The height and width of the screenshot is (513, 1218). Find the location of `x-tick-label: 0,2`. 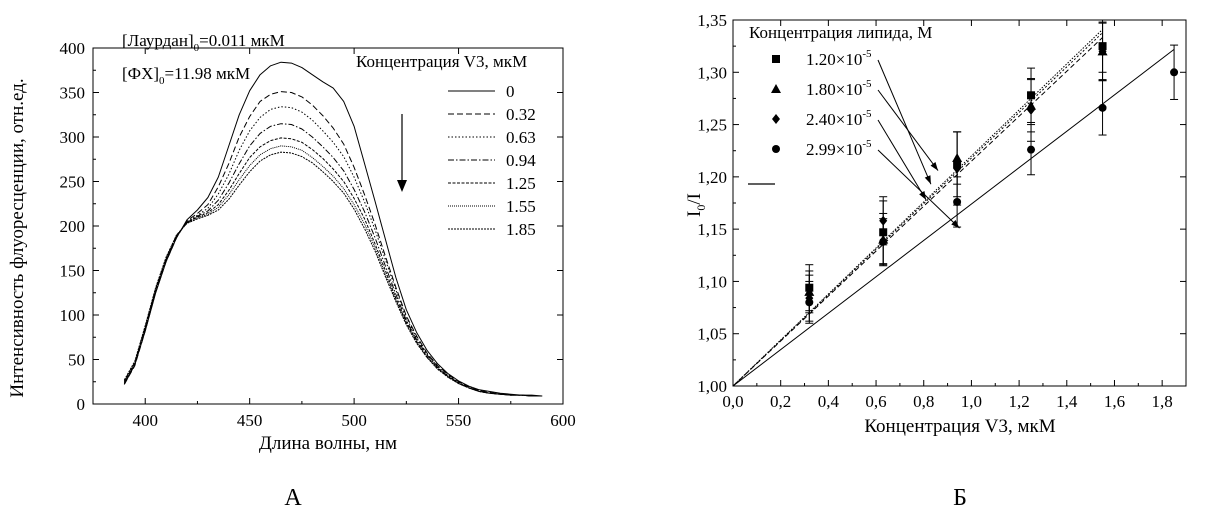

x-tick-label: 0,2 is located at coordinates (780, 401).